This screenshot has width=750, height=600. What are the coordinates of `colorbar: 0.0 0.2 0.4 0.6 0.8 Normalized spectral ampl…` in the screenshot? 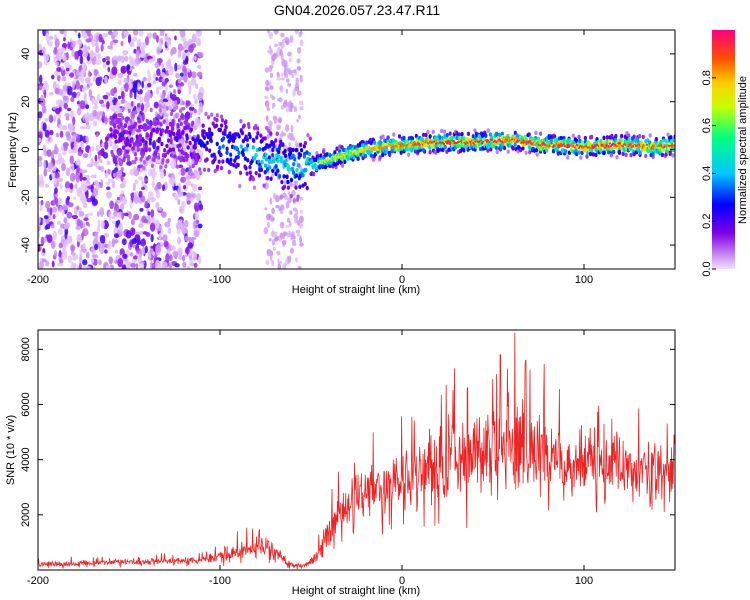 It's located at (725, 153).